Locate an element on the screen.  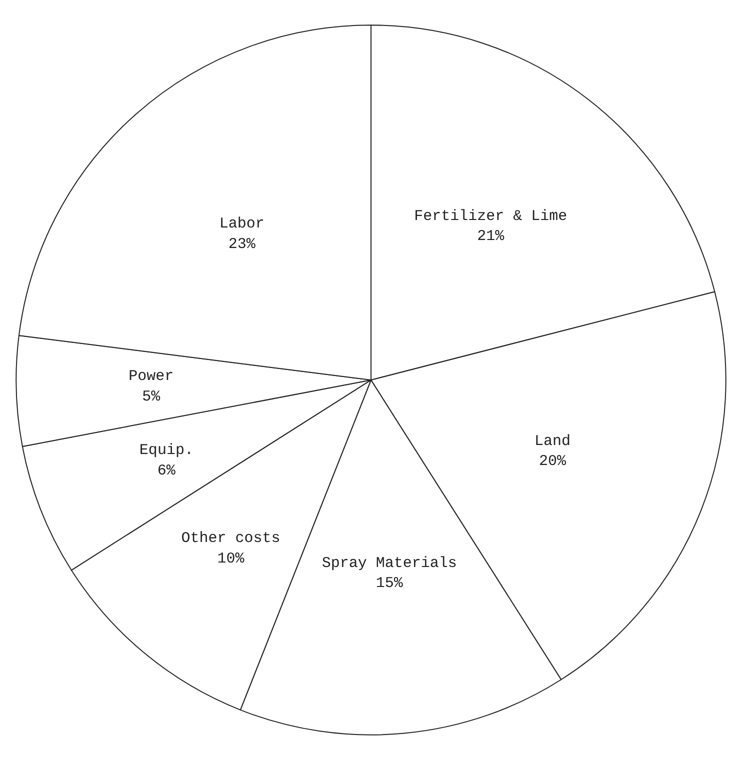
data-label: 5% is located at coordinates (152, 397).